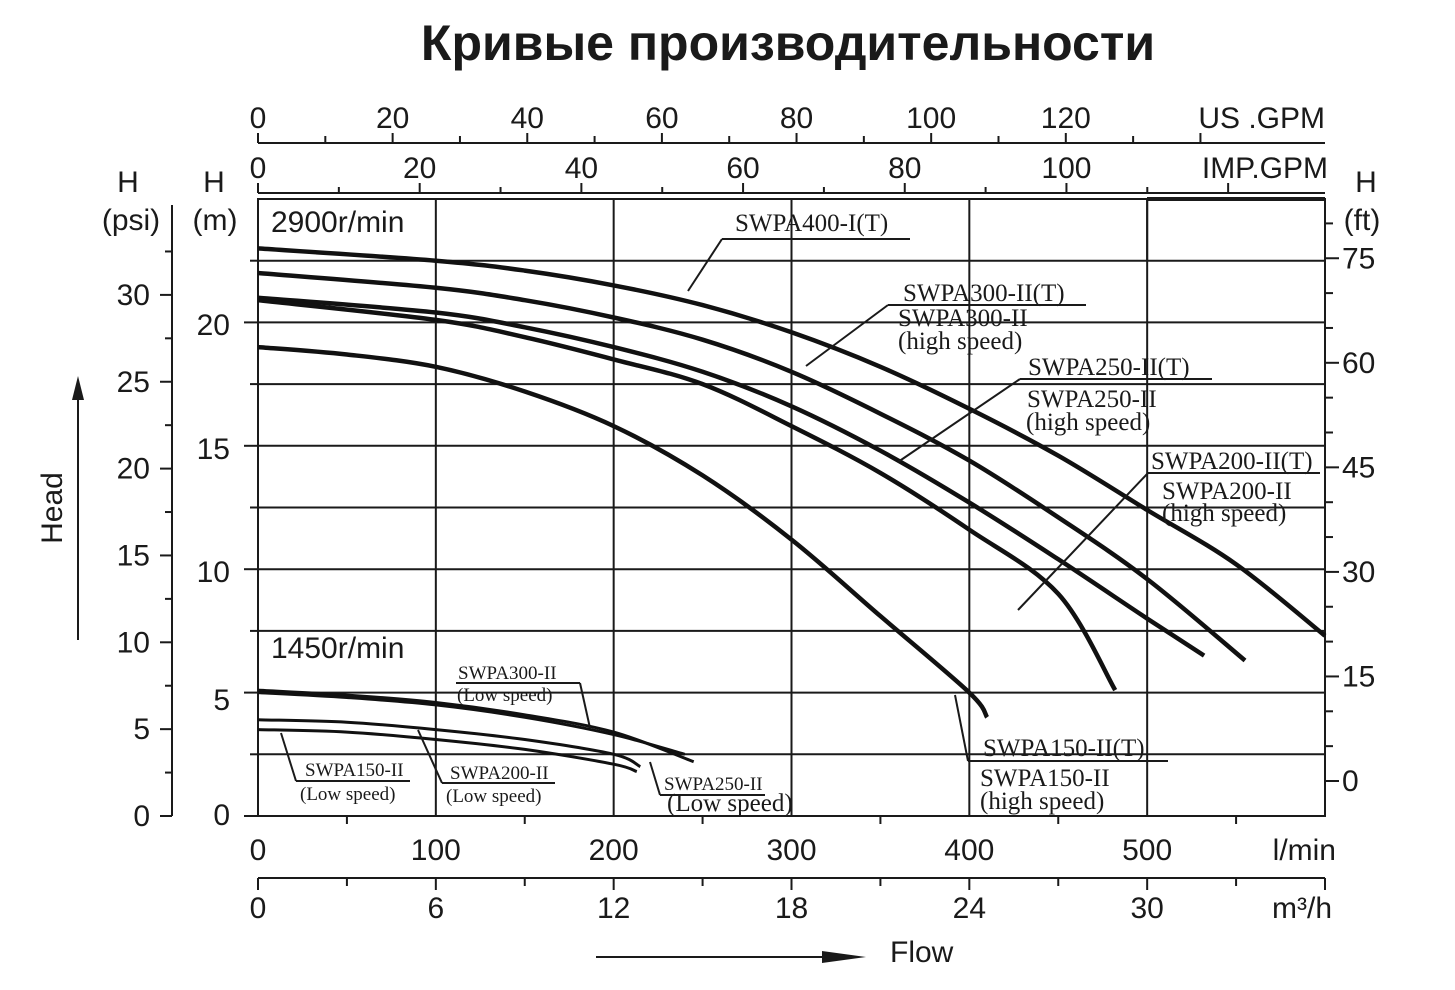  I want to click on annotation-swpa250-low-line2: (Low speed), so click(730, 803).